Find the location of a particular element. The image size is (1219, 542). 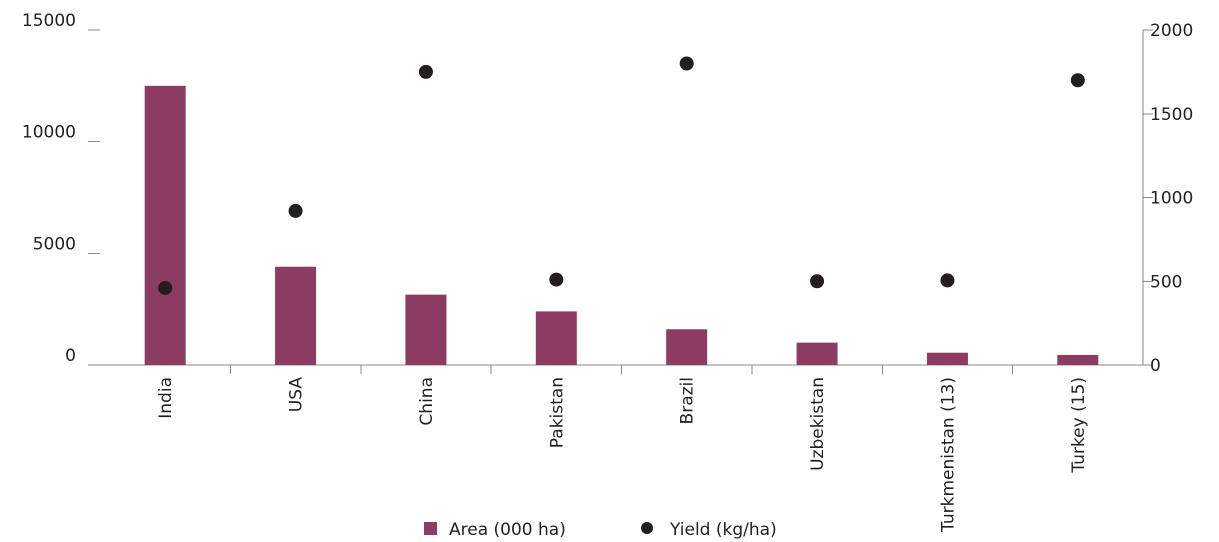

category-label: Turkmenistan (13) is located at coordinates (948, 455).